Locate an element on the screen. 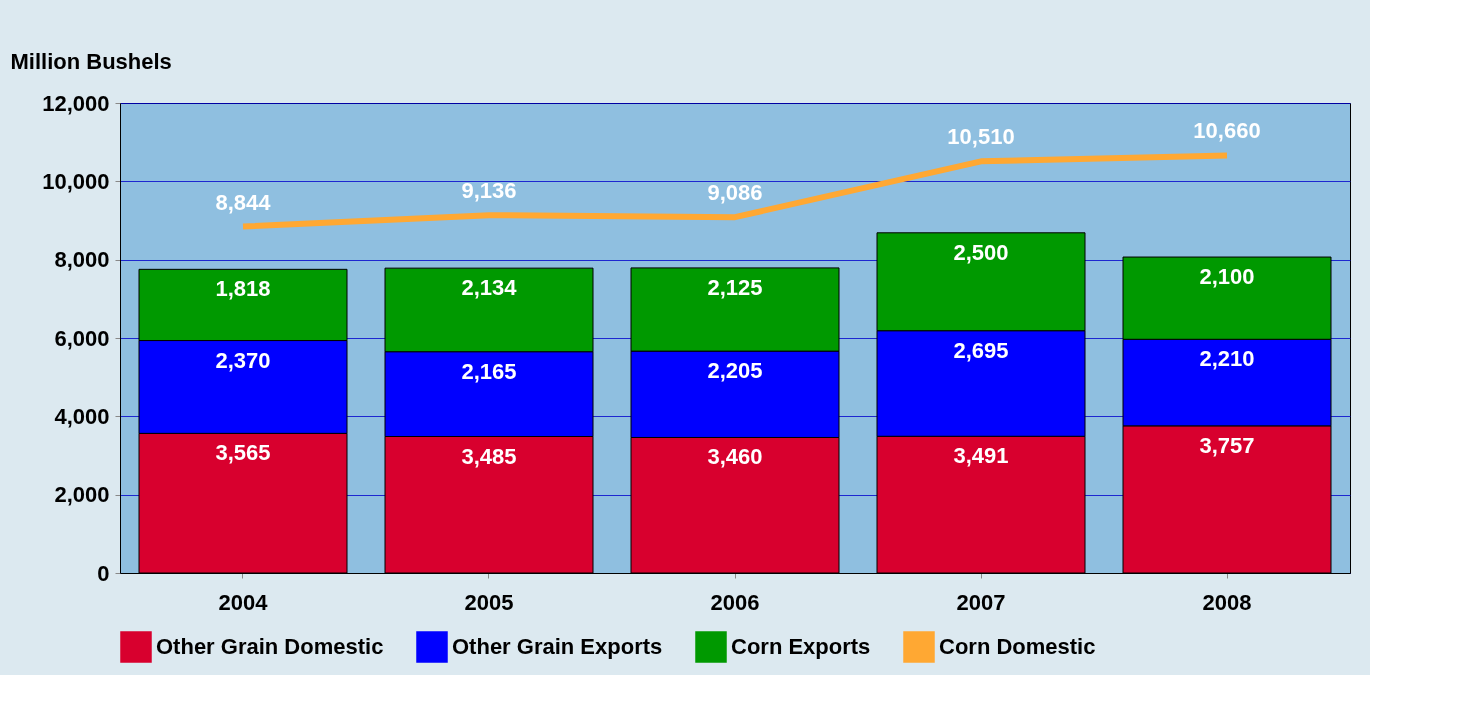 This screenshot has width=1463, height=708. legend-label: Other Grain Exports is located at coordinates (557, 646).